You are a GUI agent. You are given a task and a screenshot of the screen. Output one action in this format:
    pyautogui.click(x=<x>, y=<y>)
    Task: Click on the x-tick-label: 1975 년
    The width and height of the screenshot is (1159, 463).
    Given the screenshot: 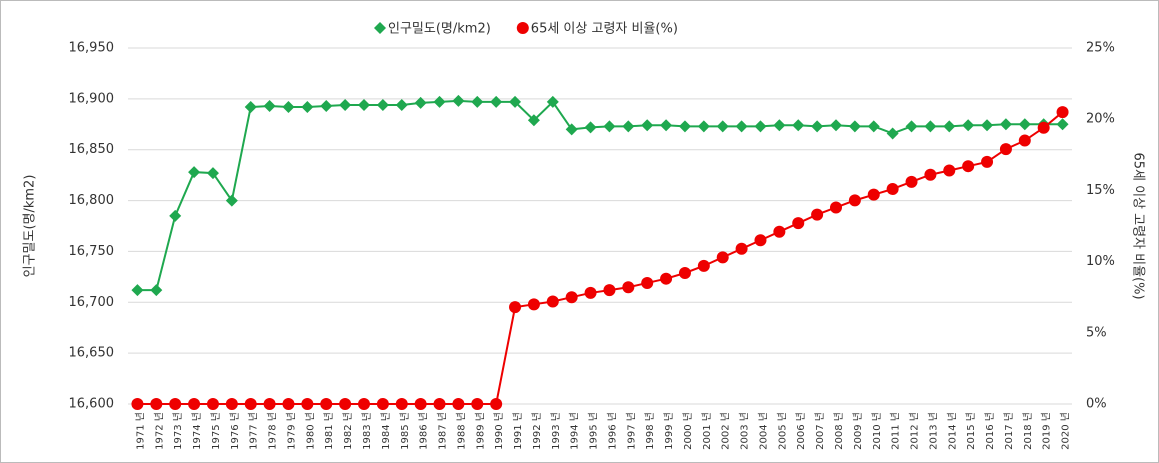 What is the action you would take?
    pyautogui.click(x=216, y=431)
    